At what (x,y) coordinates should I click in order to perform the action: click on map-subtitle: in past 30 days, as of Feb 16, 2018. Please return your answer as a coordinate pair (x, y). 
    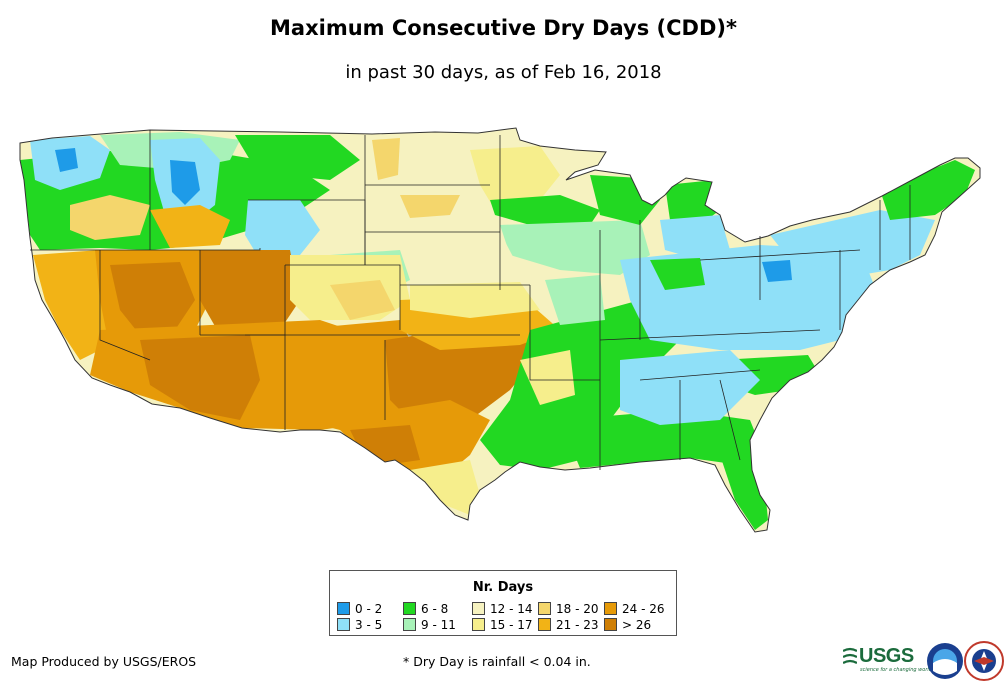
    Looking at the image, I should click on (503, 72).